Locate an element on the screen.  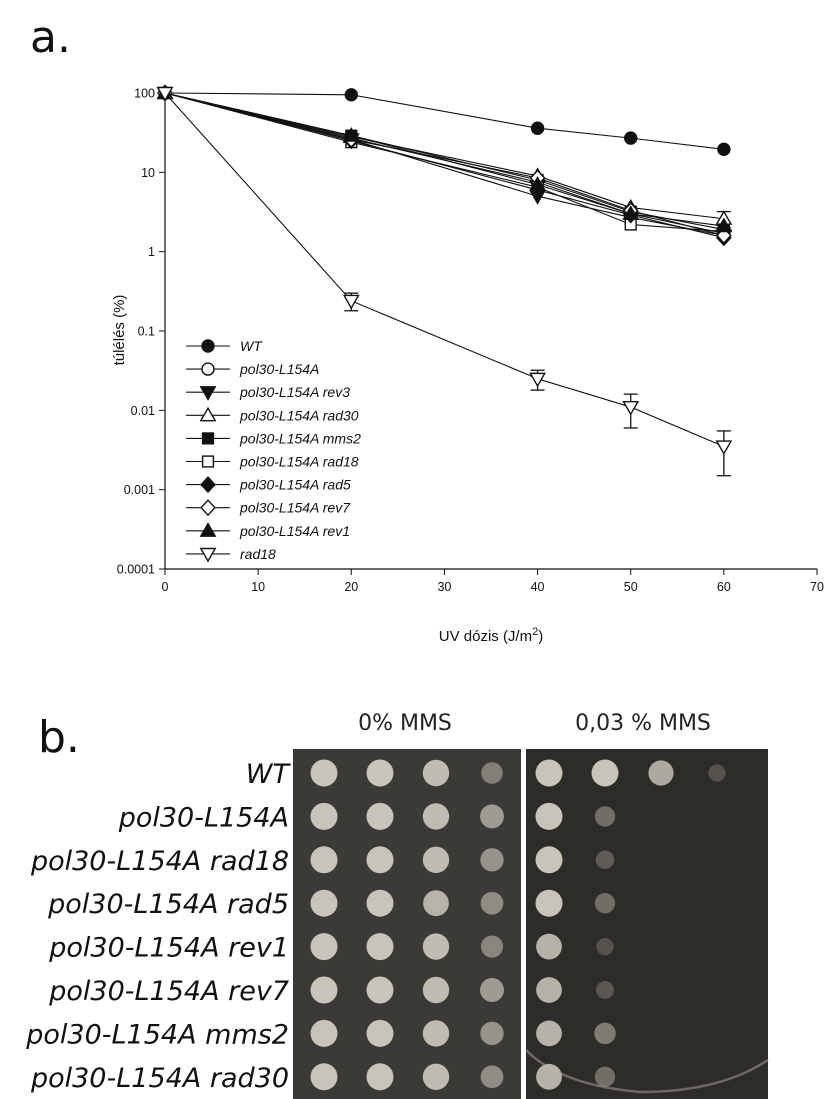
x-tick-label: 50 is located at coordinates (631, 587).